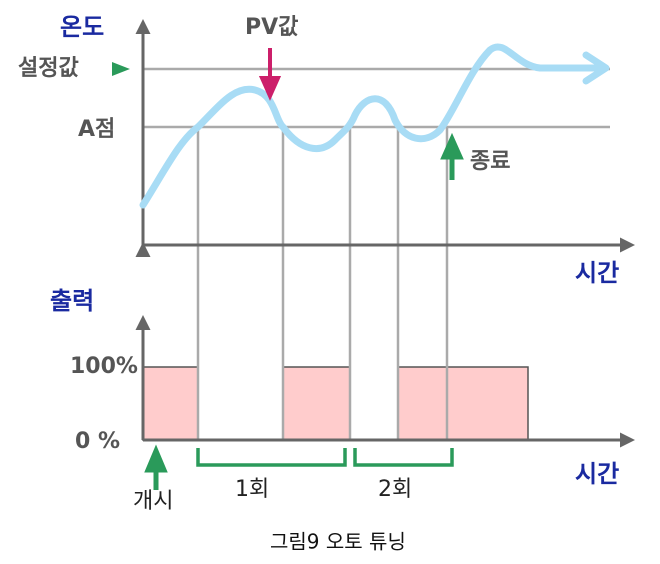 This screenshot has width=660, height=564. What do you see at coordinates (82, 27) in the screenshot?
I see `label: 온도` at bounding box center [82, 27].